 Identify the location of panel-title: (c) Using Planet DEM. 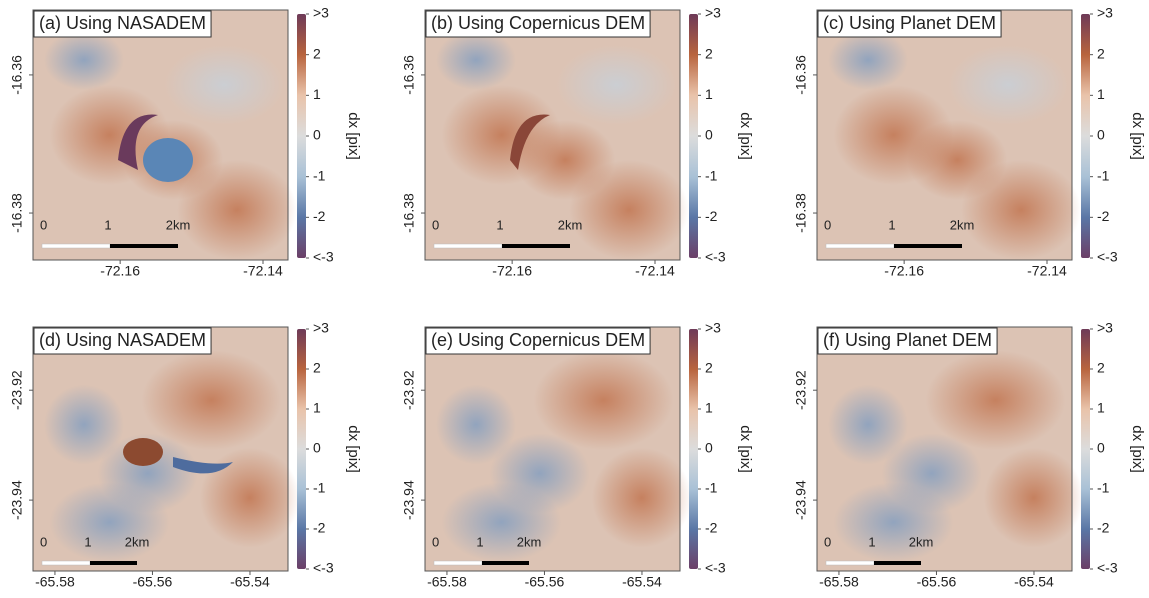
(909, 23).